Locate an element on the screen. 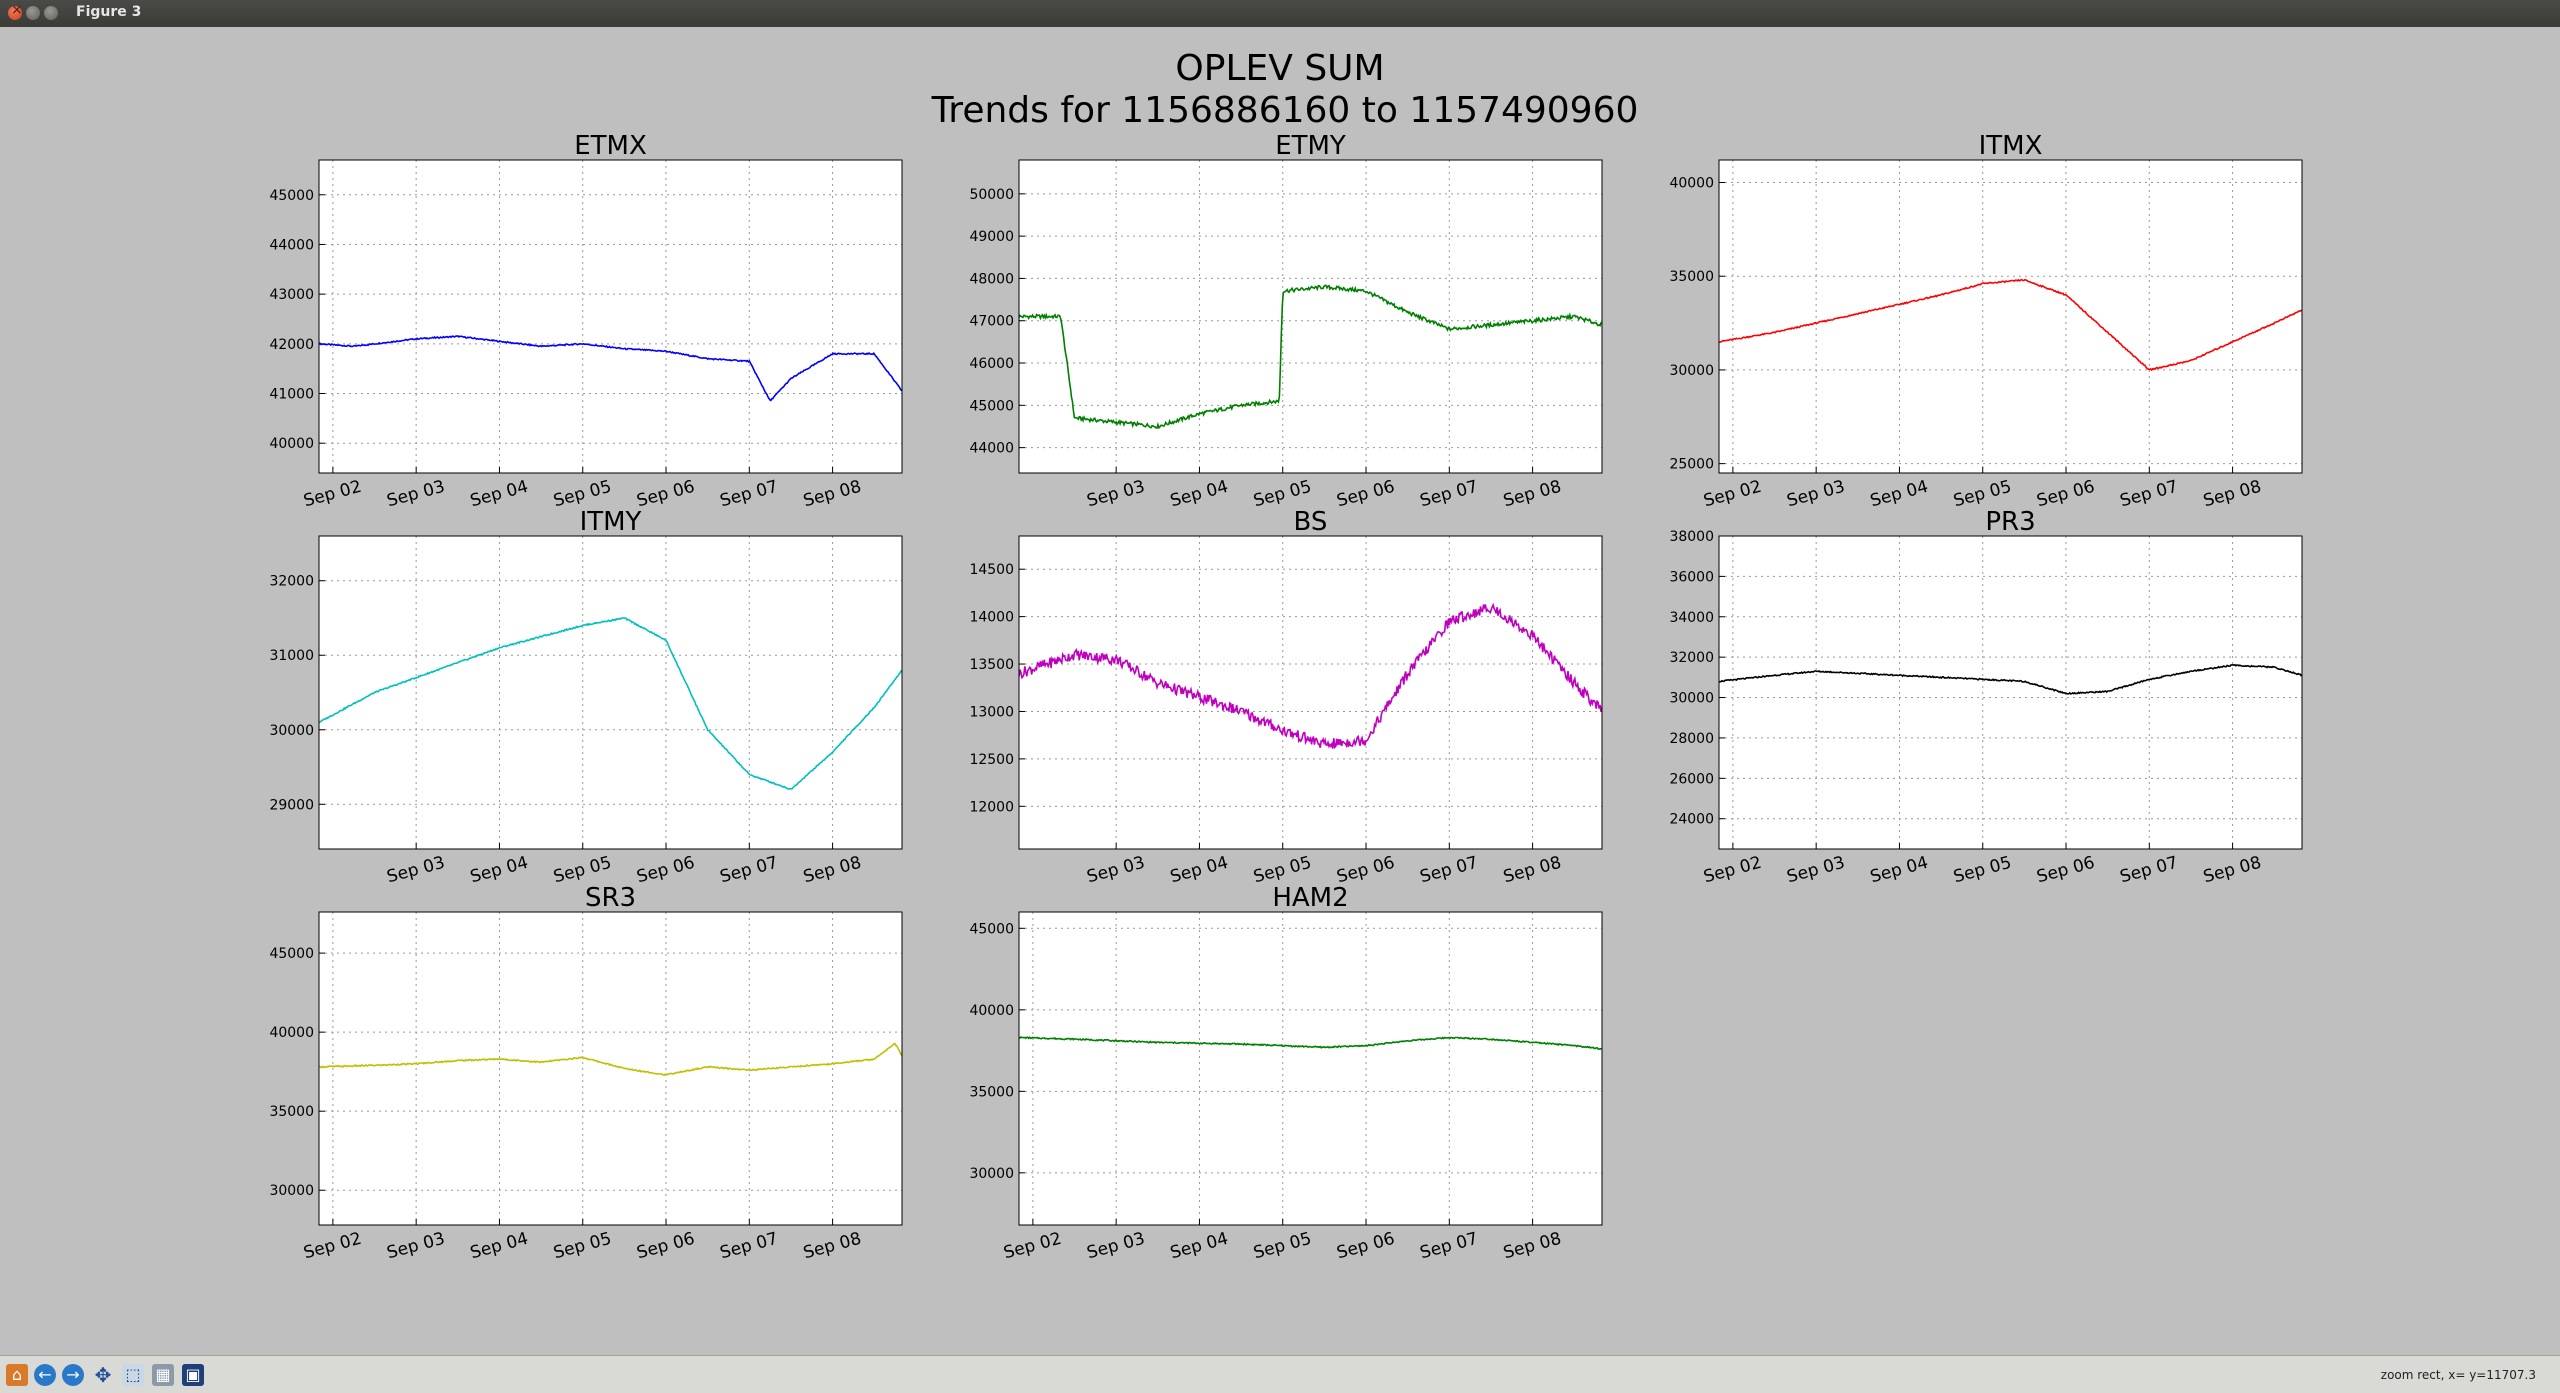 This screenshot has height=1393, width=2560. y-tick-label: 12500 is located at coordinates (991, 760).